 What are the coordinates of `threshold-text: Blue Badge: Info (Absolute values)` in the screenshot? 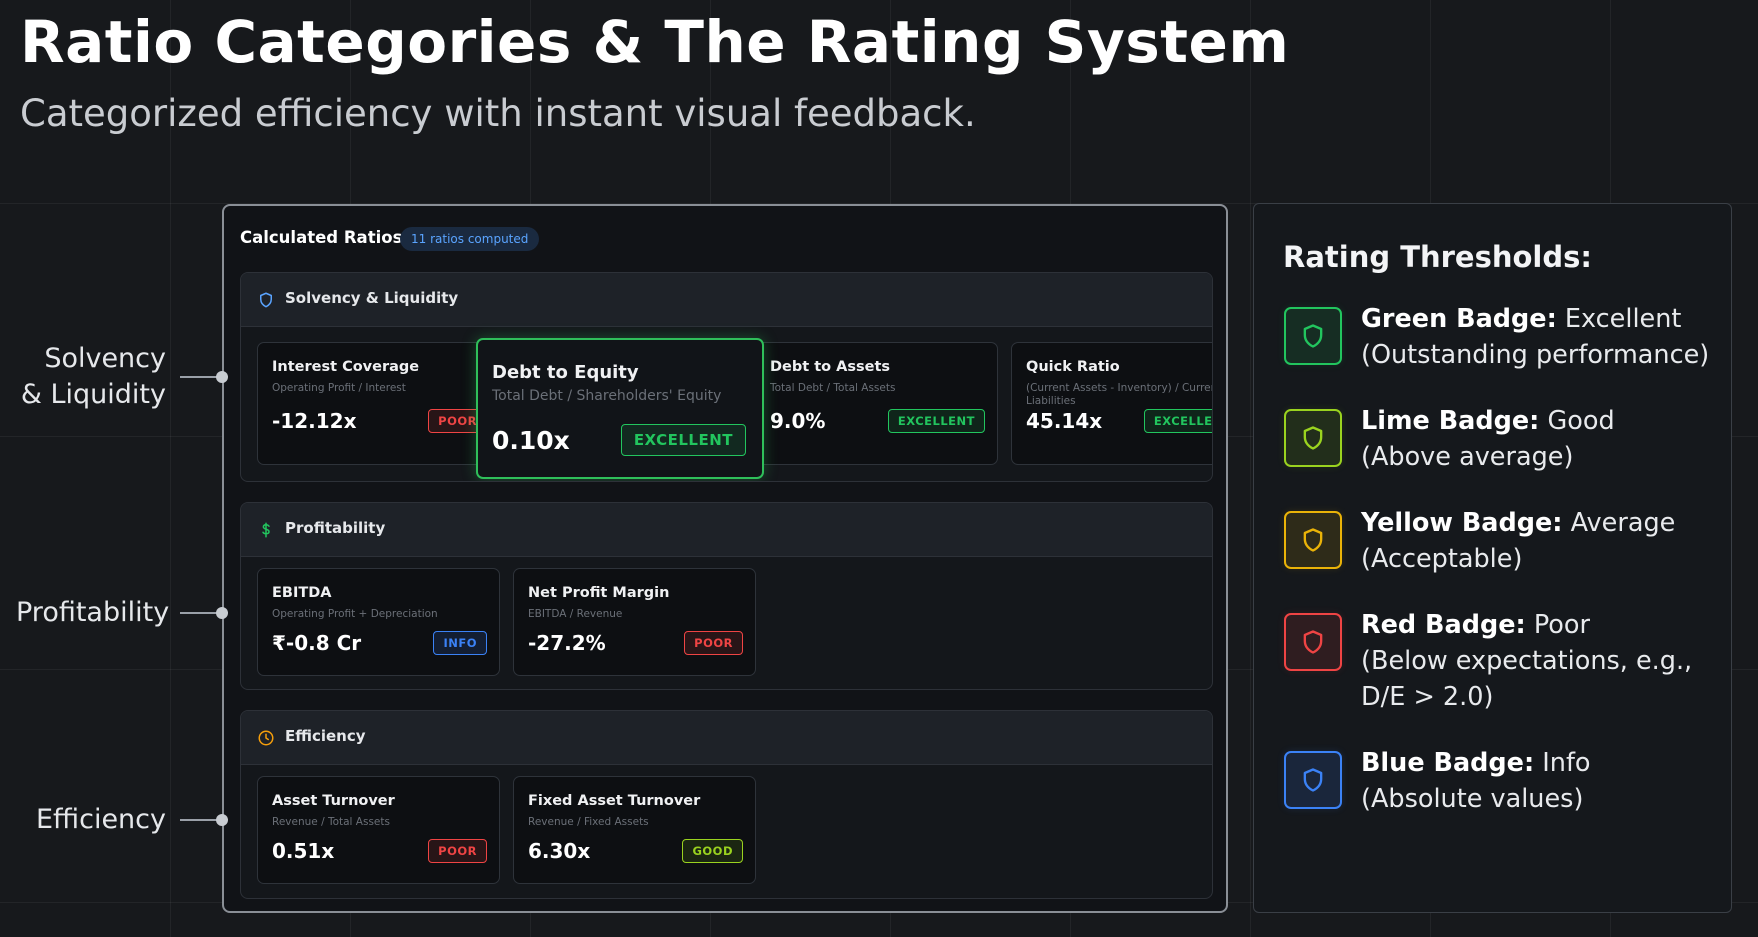 It's located at (1541, 781).